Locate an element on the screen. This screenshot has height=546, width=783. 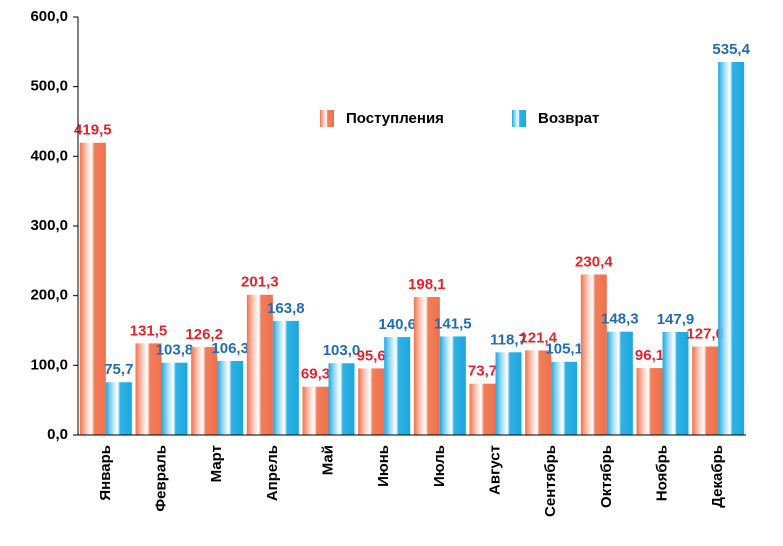
value-label: 121,4 is located at coordinates (538, 337).